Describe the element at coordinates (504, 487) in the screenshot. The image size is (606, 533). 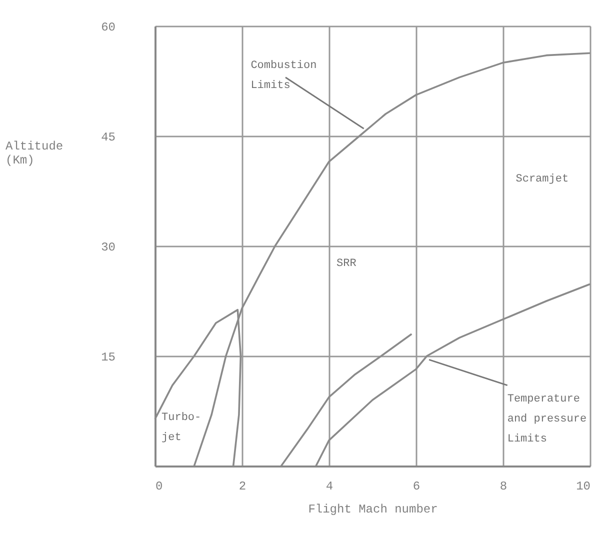
I see `x-tick-label: 8` at that location.